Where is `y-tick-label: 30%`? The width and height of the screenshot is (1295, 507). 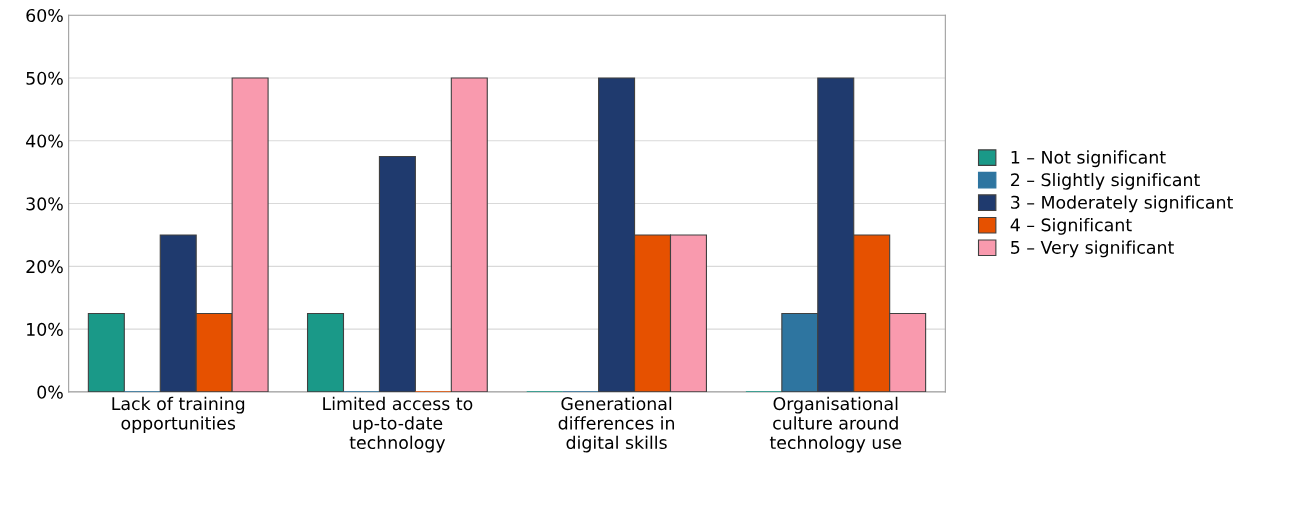 y-tick-label: 30% is located at coordinates (44, 204).